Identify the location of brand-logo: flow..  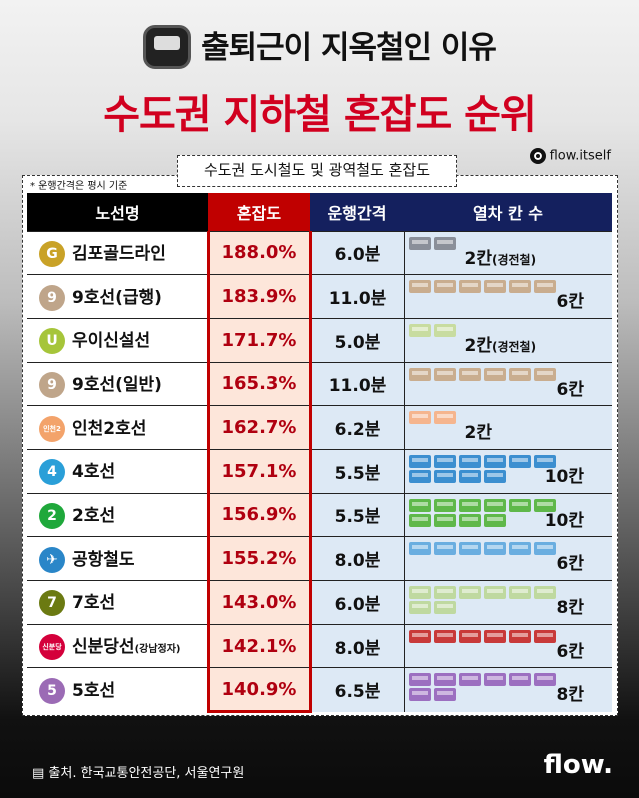
(578, 765).